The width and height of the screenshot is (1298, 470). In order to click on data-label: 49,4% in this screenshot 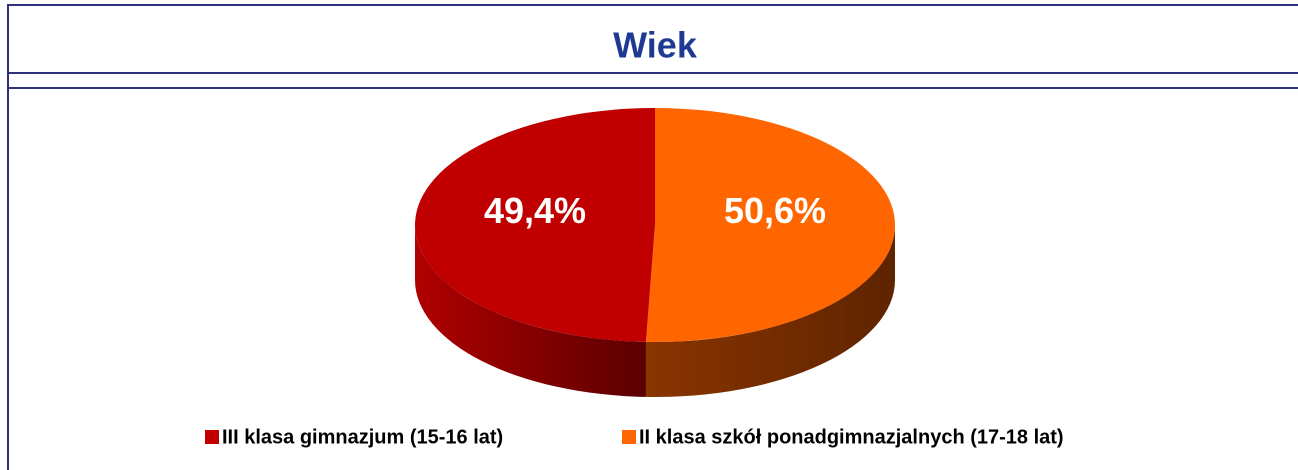, I will do `click(535, 210)`.